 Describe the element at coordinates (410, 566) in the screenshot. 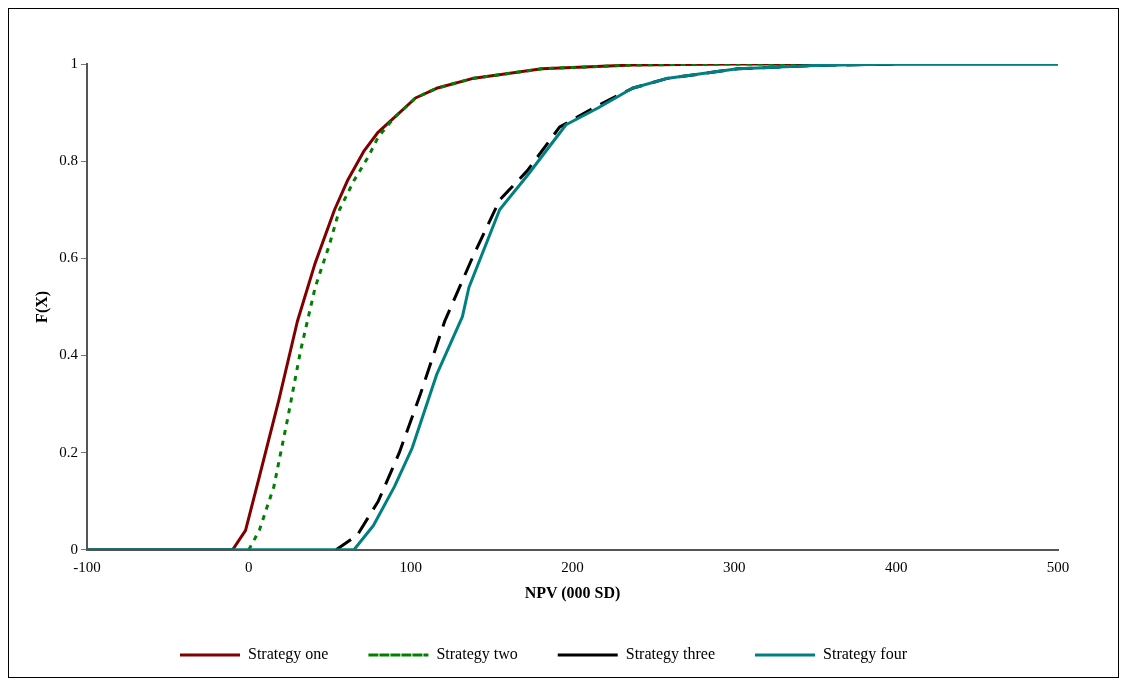

I see `x-tick-label: 100` at that location.